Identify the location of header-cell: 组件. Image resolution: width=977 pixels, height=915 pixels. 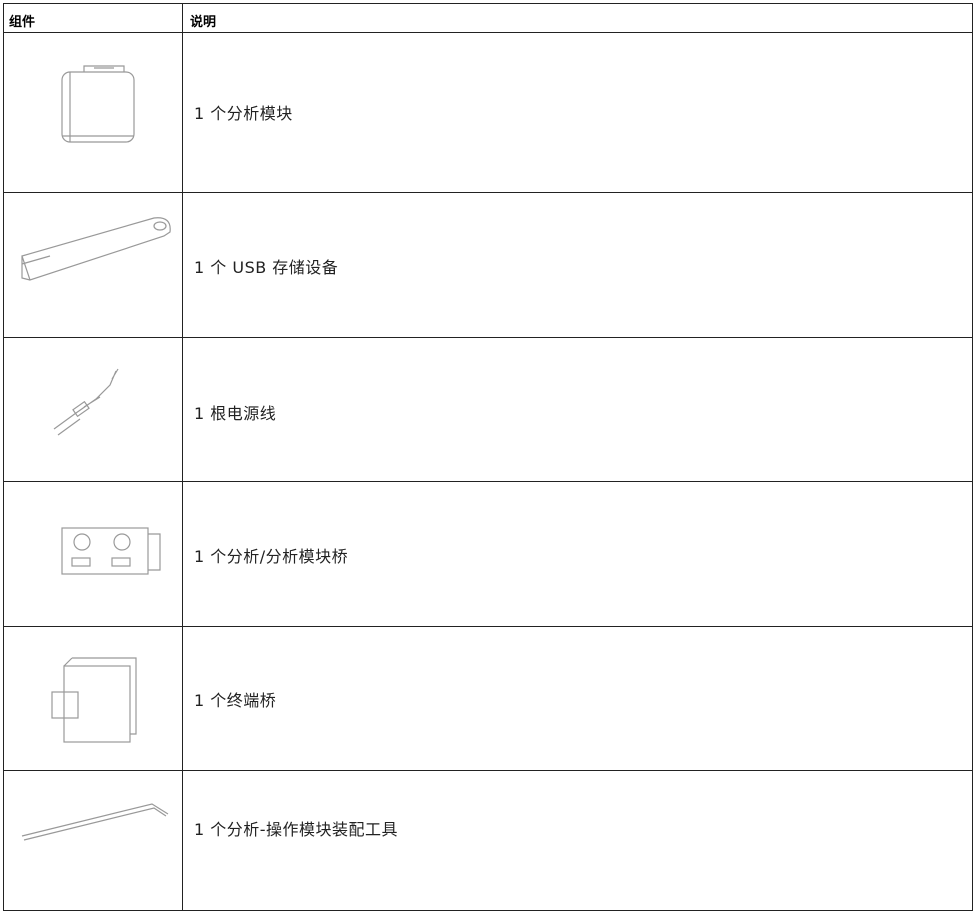
(22, 22).